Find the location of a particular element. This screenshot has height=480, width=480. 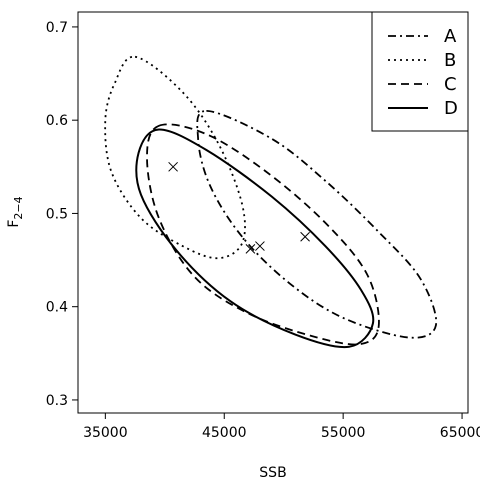

y-axis-label: F2−4 is located at coordinates (15, 211).